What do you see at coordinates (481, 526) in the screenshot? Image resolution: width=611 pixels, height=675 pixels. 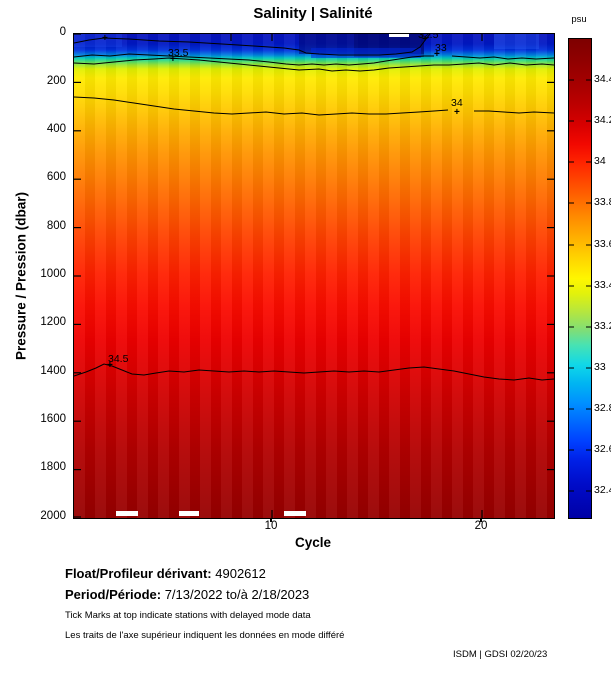 I see `x-tick-label: 20` at bounding box center [481, 526].